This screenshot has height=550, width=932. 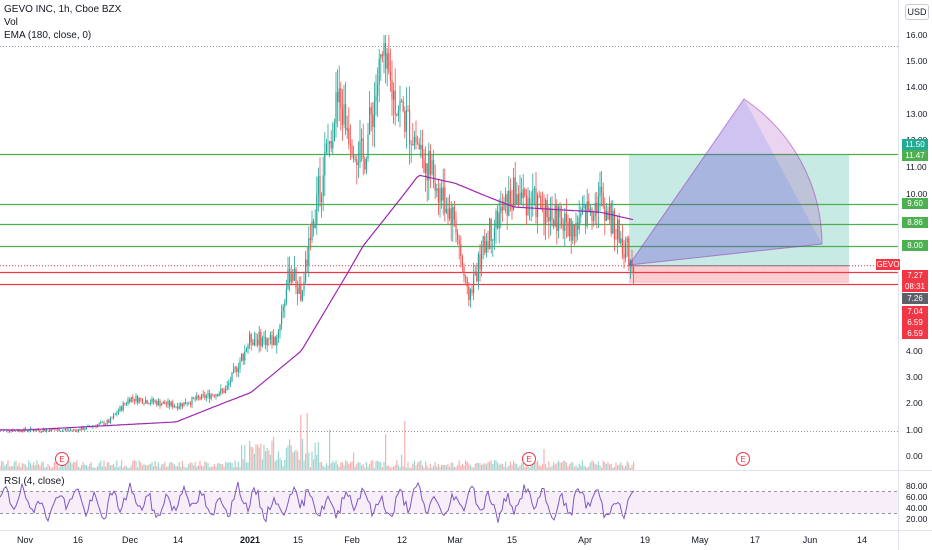 What do you see at coordinates (915, 222) in the screenshot?
I see `price-badge: 8.86` at bounding box center [915, 222].